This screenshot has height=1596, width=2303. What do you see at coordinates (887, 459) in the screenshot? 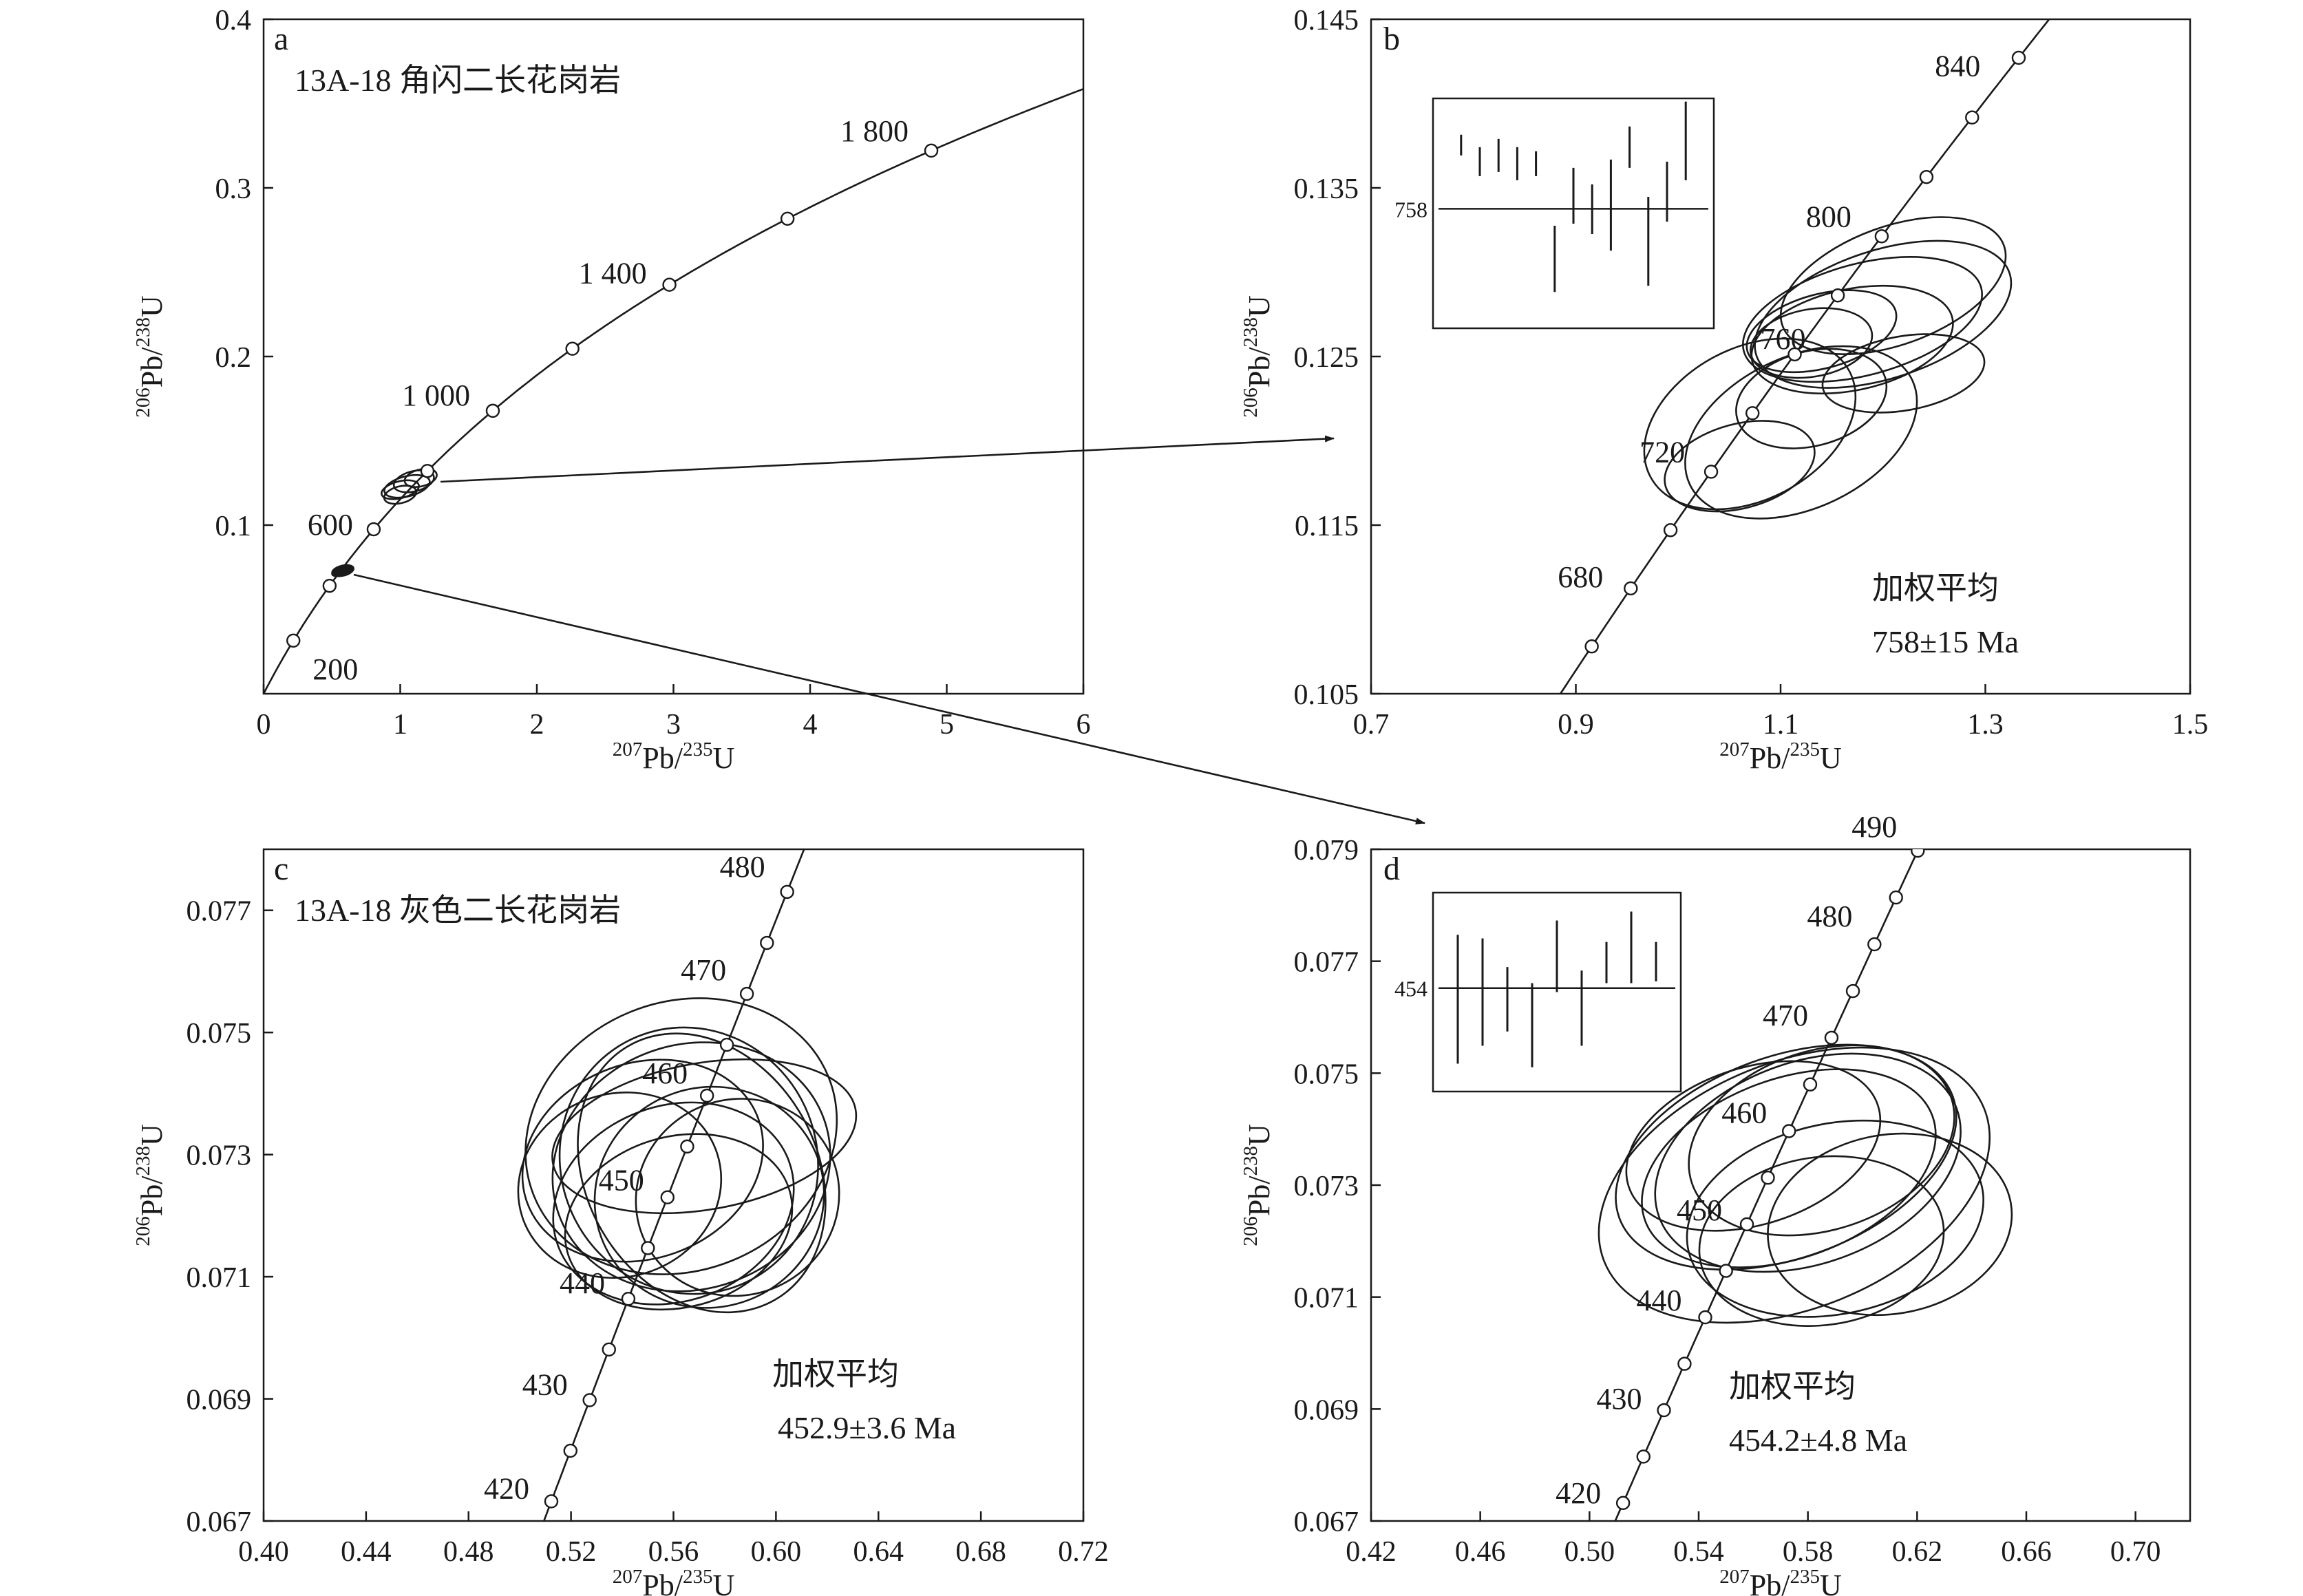
I see `zoom-arrow-to-b` at bounding box center [887, 459].